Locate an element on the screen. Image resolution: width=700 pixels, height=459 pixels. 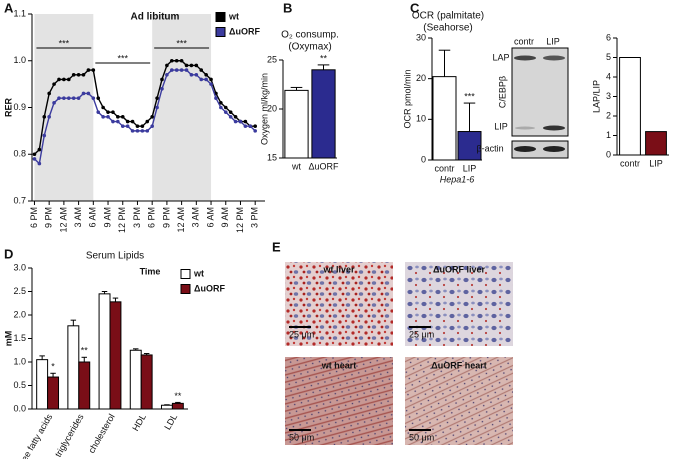
y-axis-label: RER is located at coordinates (8, 108).